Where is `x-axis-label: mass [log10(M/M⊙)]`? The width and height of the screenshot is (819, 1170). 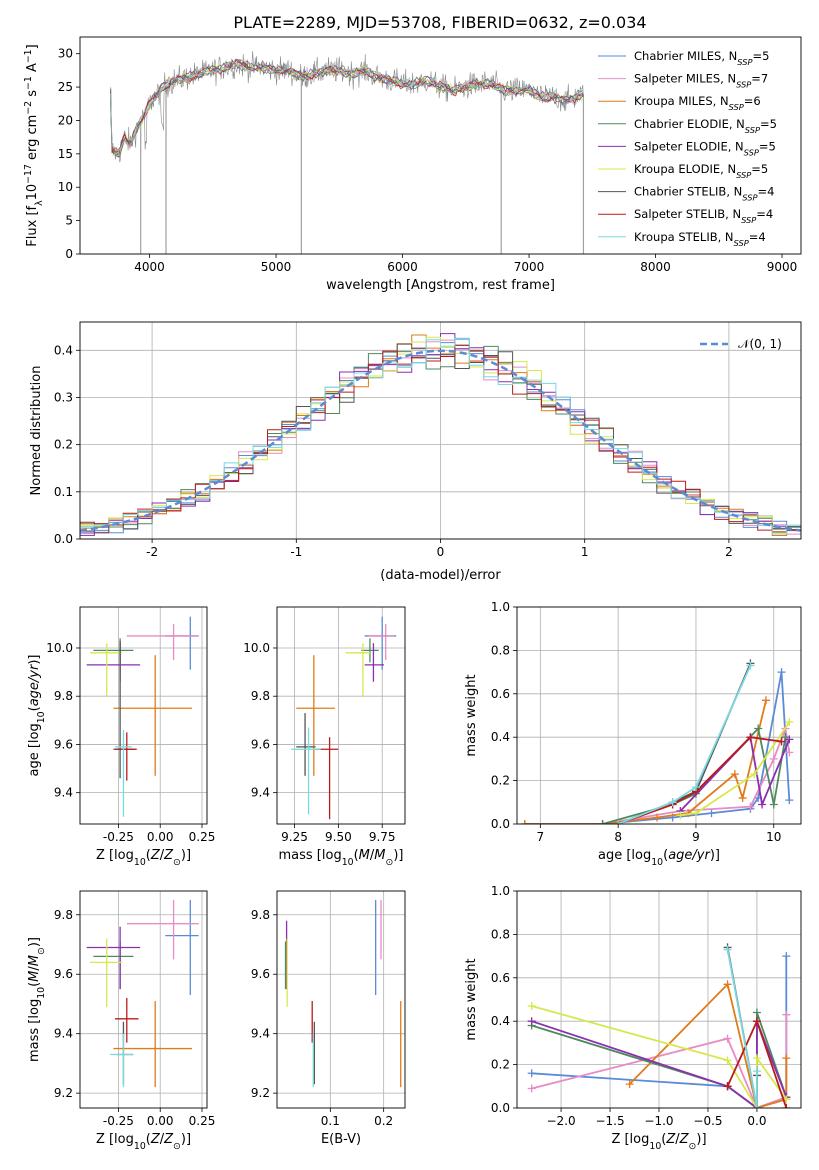
x-axis-label: mass [log10(M/M⊙)] is located at coordinates (341, 858).